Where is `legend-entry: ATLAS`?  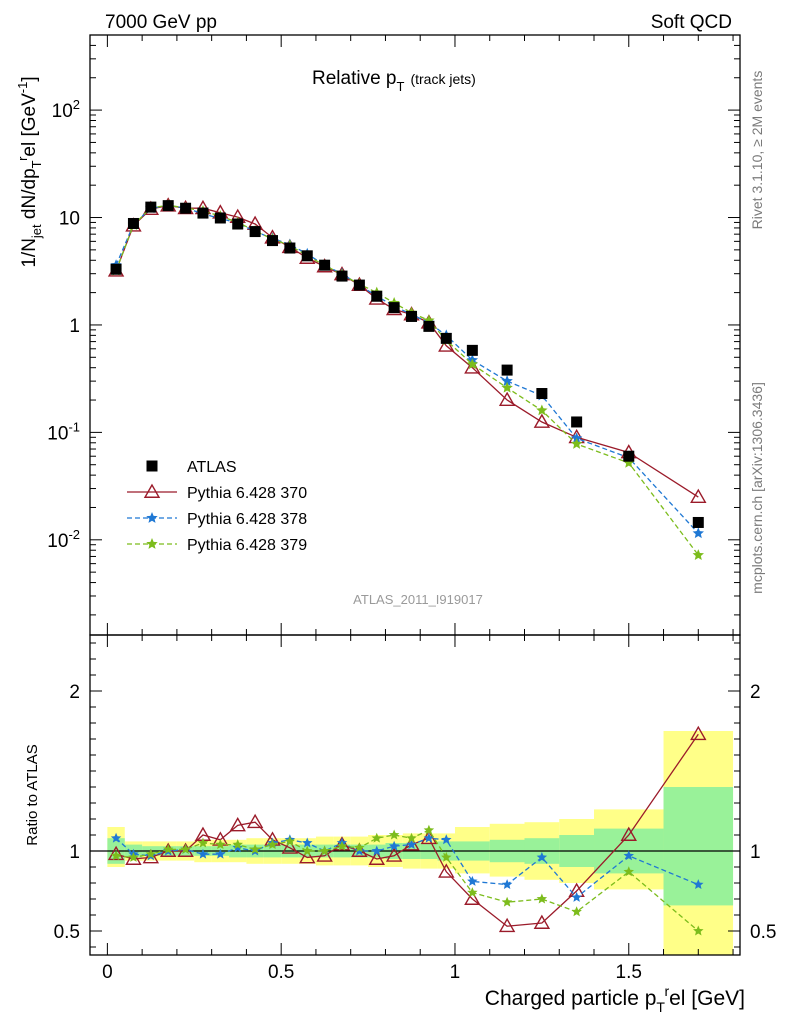 legend-entry: ATLAS is located at coordinates (191, 467).